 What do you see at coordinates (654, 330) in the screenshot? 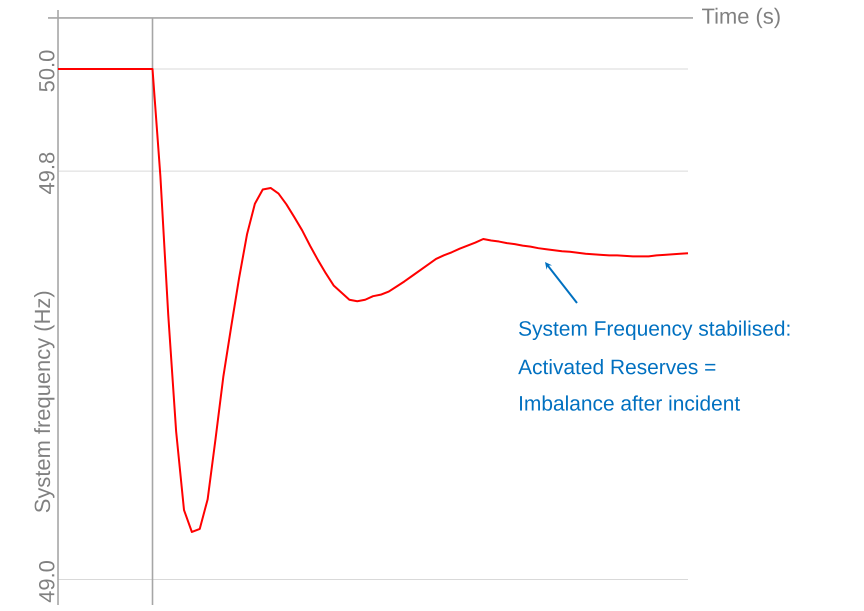
I see `annotation: System Frequency stabilised:` at bounding box center [654, 330].